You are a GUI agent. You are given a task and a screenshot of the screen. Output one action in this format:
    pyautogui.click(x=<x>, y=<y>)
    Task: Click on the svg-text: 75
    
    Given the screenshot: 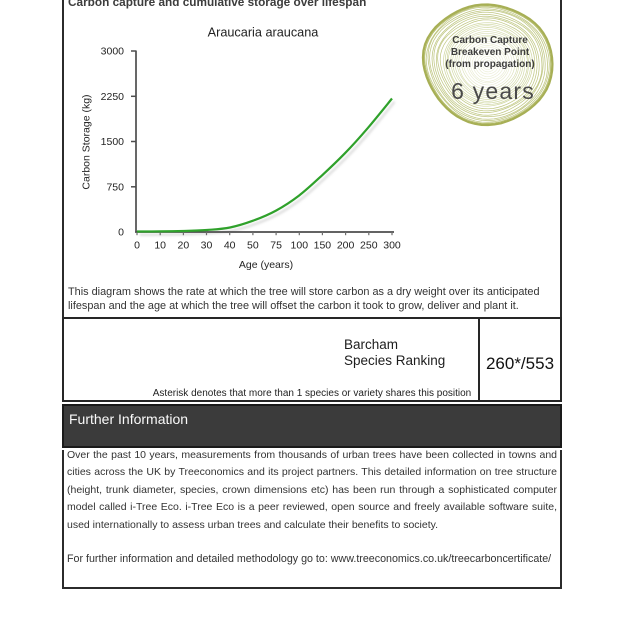 What is the action you would take?
    pyautogui.click(x=276, y=246)
    